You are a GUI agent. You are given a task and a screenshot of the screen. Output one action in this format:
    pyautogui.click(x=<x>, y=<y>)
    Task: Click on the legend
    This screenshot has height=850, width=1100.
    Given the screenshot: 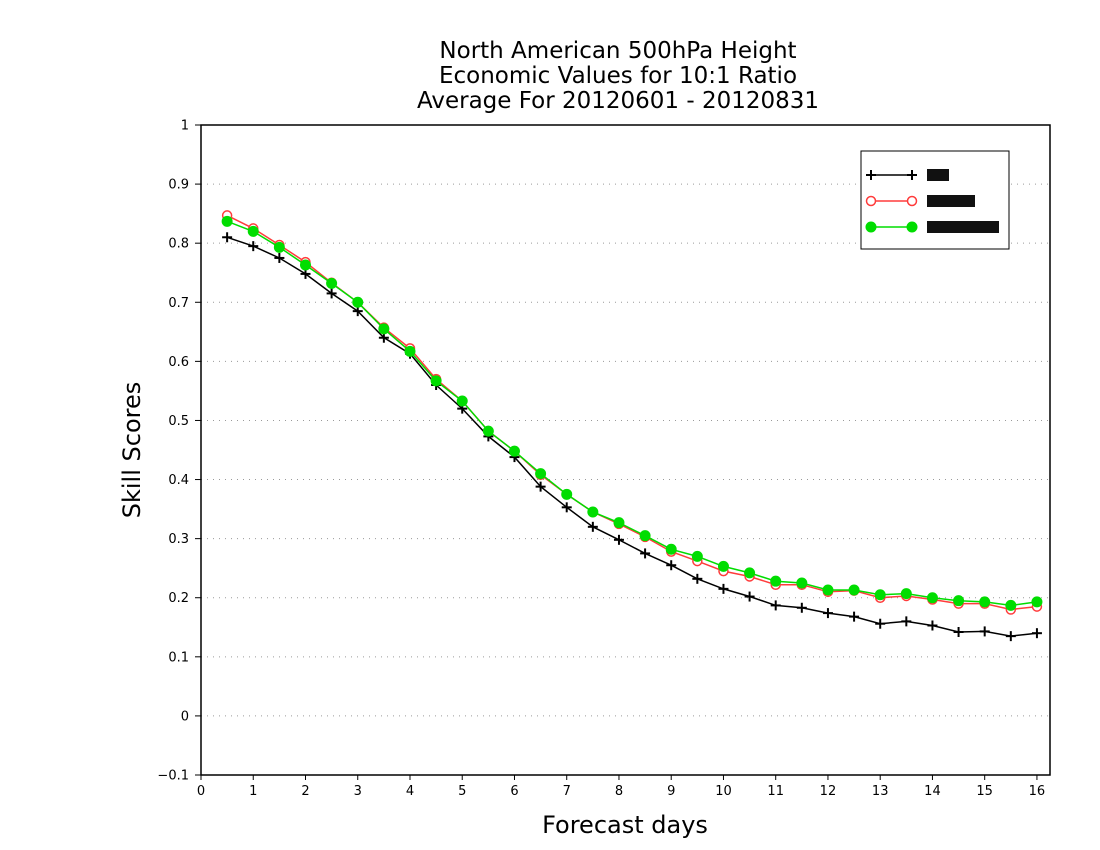 What is the action you would take?
    pyautogui.click(x=935, y=200)
    